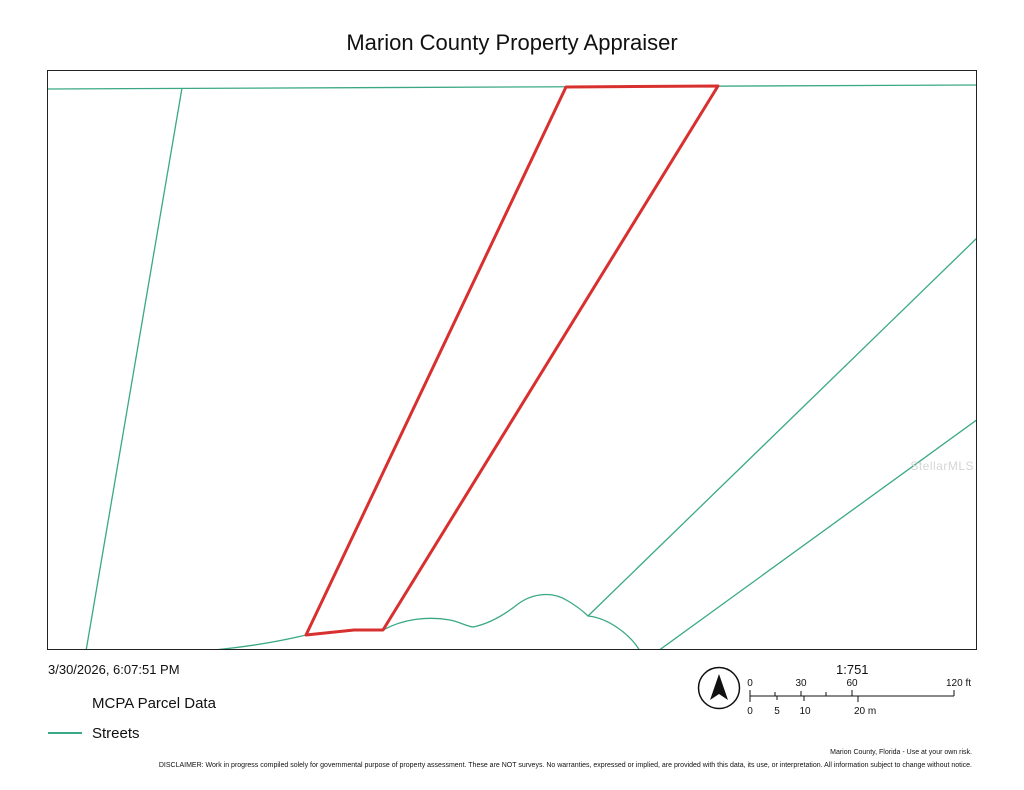  What do you see at coordinates (750, 683) in the screenshot?
I see `scale-feet-0: 0` at bounding box center [750, 683].